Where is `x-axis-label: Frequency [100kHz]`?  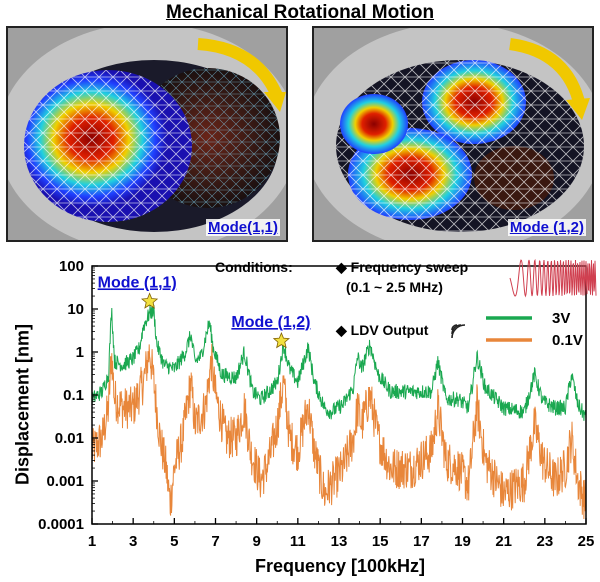 x-axis-label: Frequency [100kHz] is located at coordinates (340, 566).